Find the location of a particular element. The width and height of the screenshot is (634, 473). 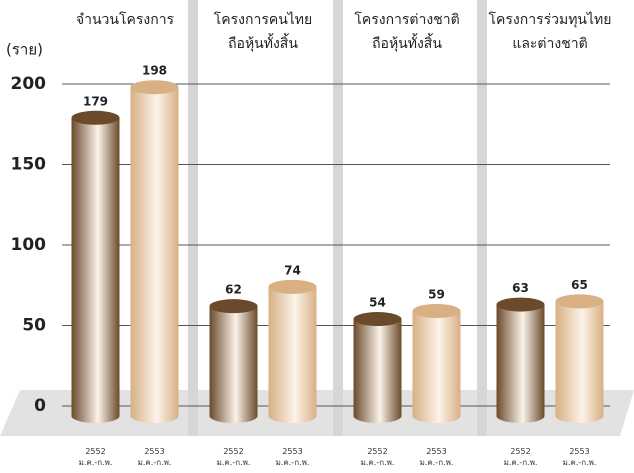

value-label: 59 is located at coordinates (436, 295).